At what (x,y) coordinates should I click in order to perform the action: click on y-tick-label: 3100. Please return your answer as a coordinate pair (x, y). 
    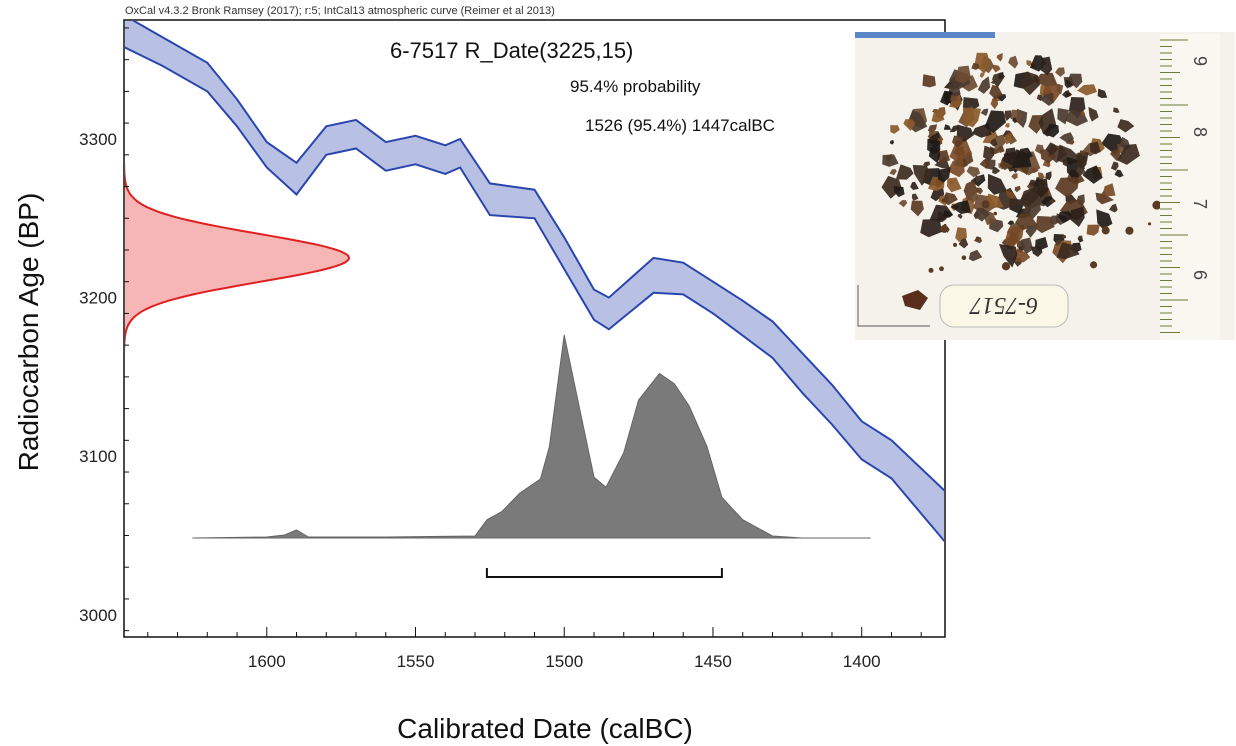
    Looking at the image, I should click on (98, 456).